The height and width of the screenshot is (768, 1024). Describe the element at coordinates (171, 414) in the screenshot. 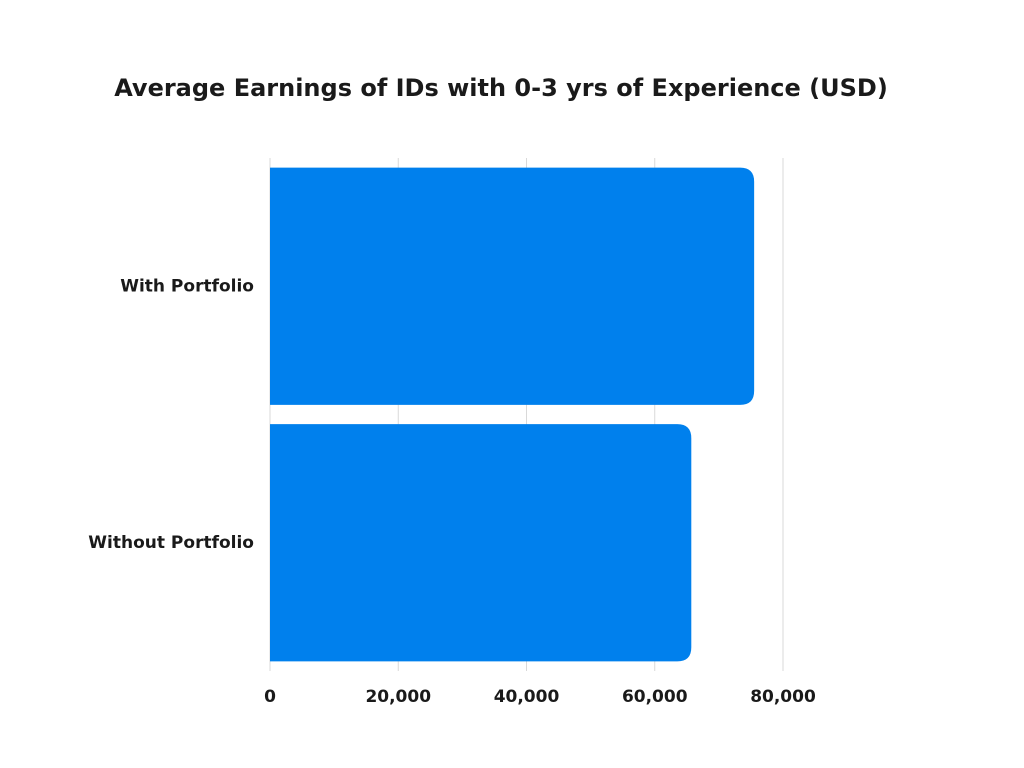

I see `category-labels: With Portfolio Without Portfolio` at that location.